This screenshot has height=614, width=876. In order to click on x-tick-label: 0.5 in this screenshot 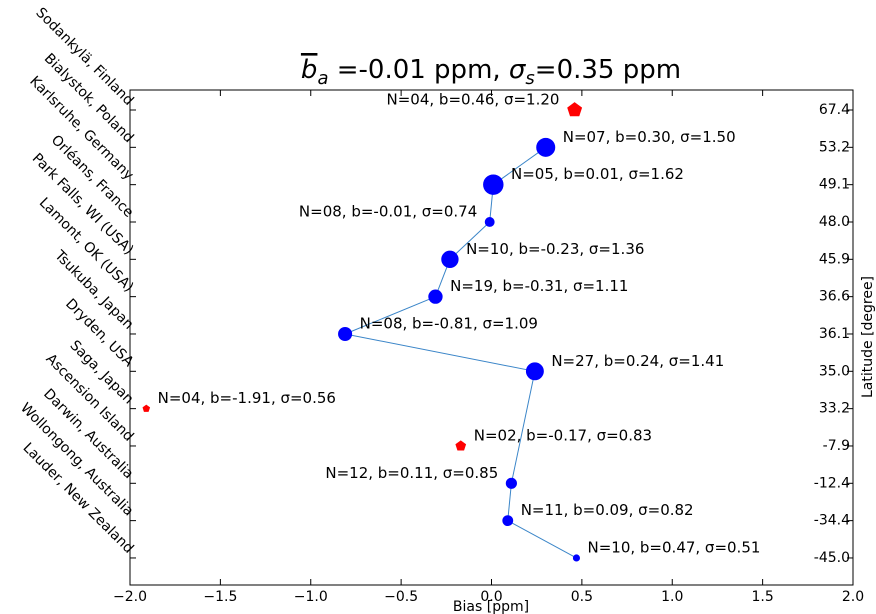, I will do `click(582, 597)`.